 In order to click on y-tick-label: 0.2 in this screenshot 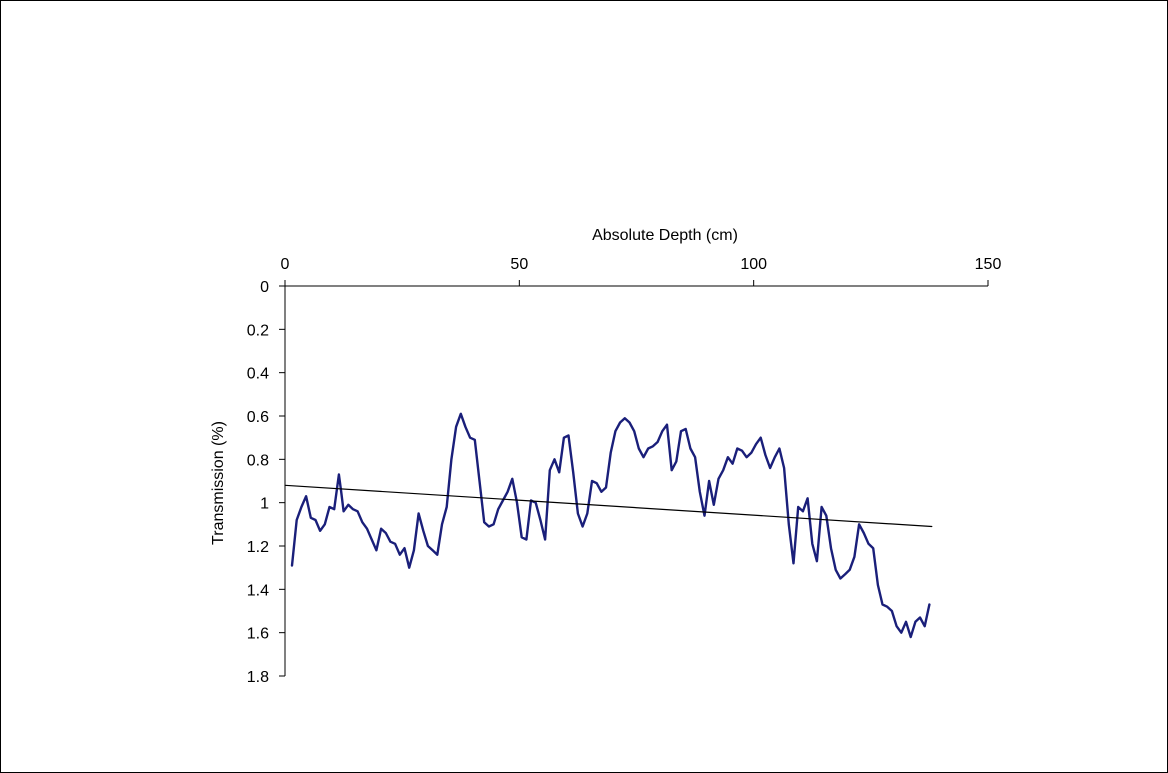, I will do `click(258, 330)`.